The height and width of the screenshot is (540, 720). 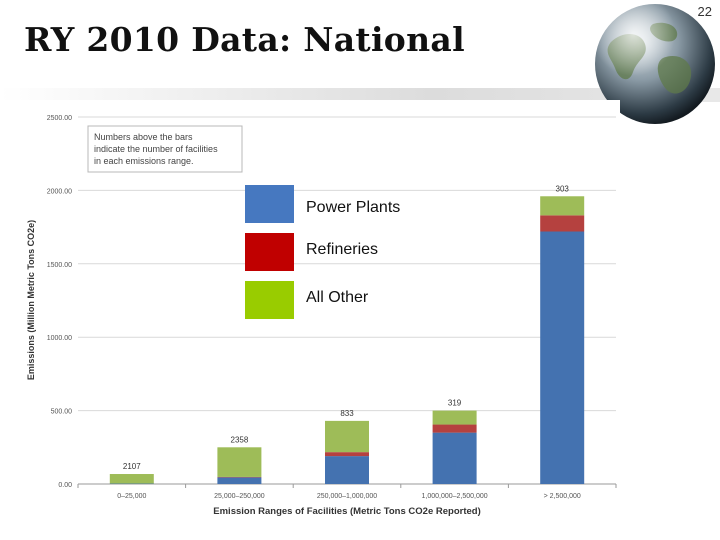 I want to click on y-tick-label: 2500.00, so click(x=59, y=118).